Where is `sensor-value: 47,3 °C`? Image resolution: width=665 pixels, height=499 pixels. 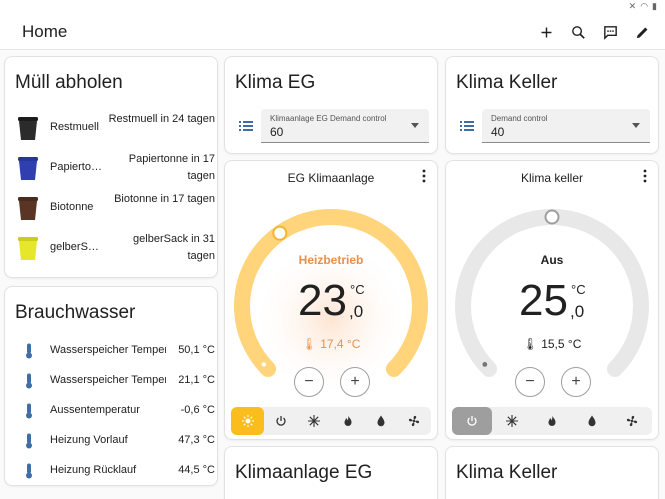 sensor-value: 47,3 °C is located at coordinates (196, 440).